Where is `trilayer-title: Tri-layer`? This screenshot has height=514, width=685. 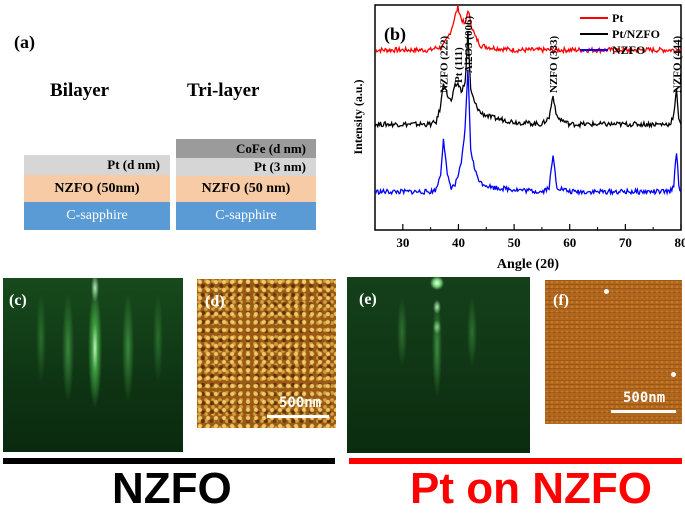 trilayer-title: Tri-layer is located at coordinates (223, 91).